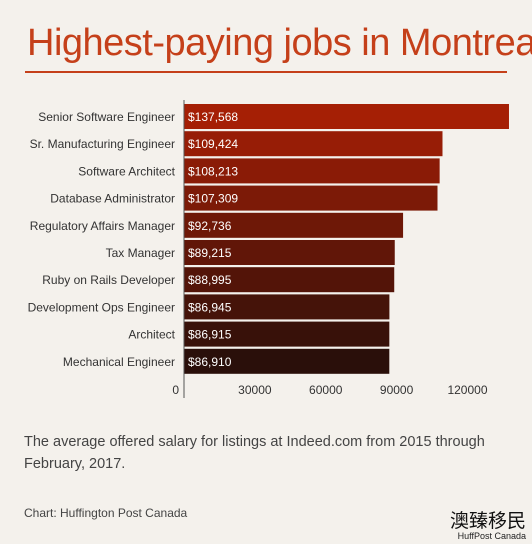 This screenshot has width=532, height=544. I want to click on bar-value-label: $89,215, so click(210, 253).